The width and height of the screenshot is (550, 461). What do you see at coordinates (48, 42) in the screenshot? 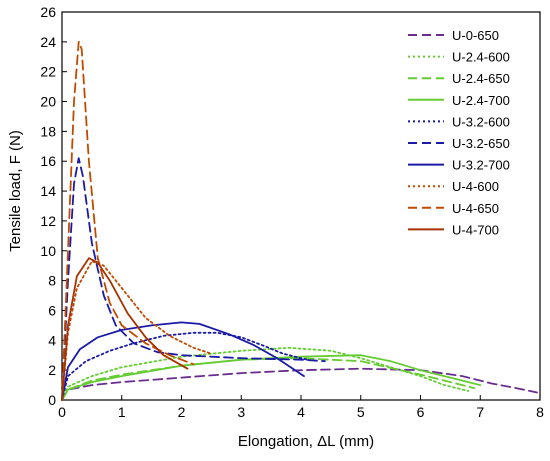
I see `y-tick-label: 24` at bounding box center [48, 42].